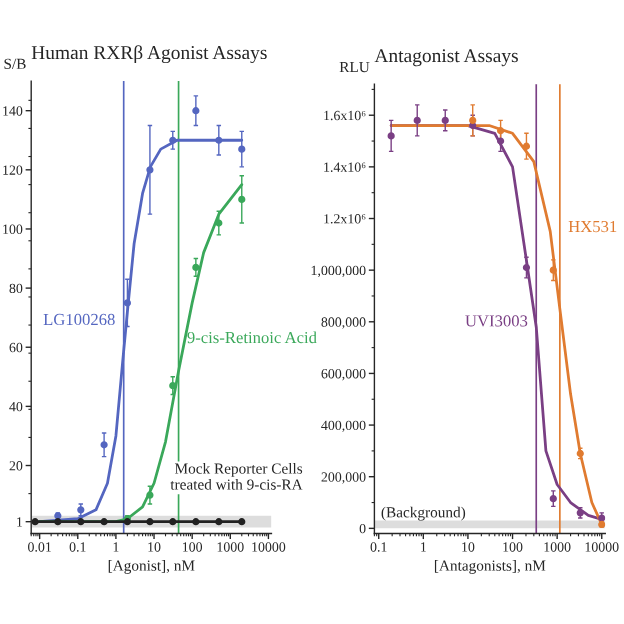 This screenshot has width=624, height=624. What do you see at coordinates (149, 54) in the screenshot?
I see `chart-title: Human RXRβ Agonist Assays` at bounding box center [149, 54].